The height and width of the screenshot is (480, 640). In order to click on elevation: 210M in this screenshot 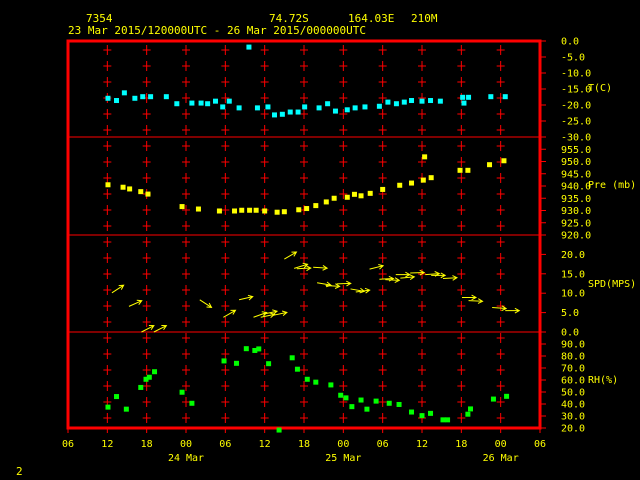, I will do `click(424, 18)`.